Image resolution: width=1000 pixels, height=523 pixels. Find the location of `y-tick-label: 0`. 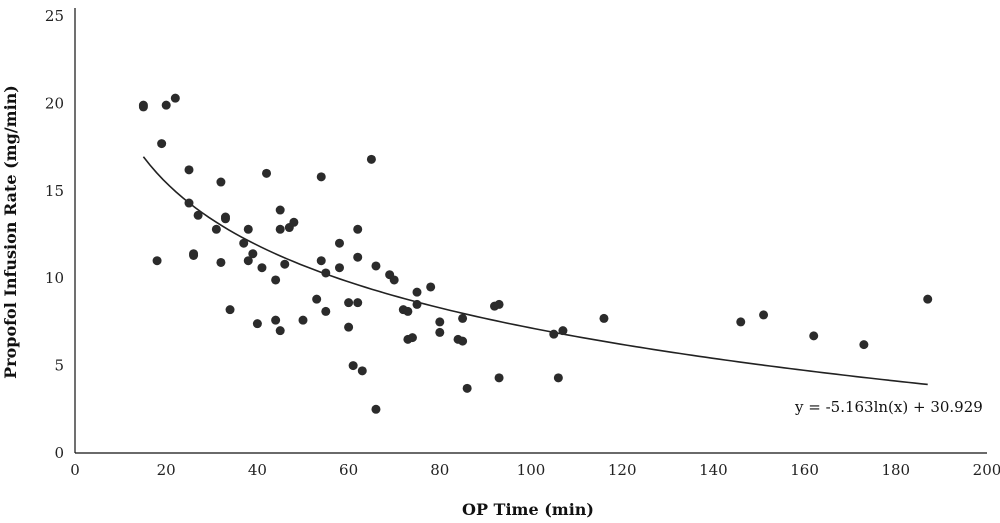

y-tick-label: 0 is located at coordinates (59, 453).